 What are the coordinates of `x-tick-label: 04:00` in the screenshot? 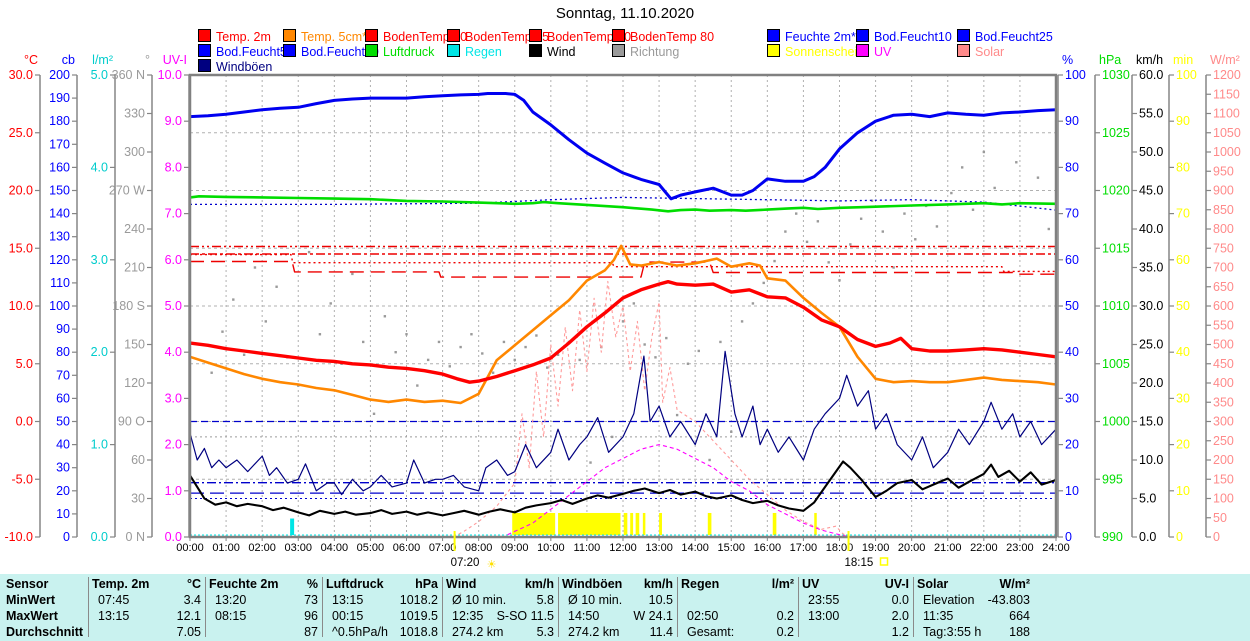 It's located at (335, 548).